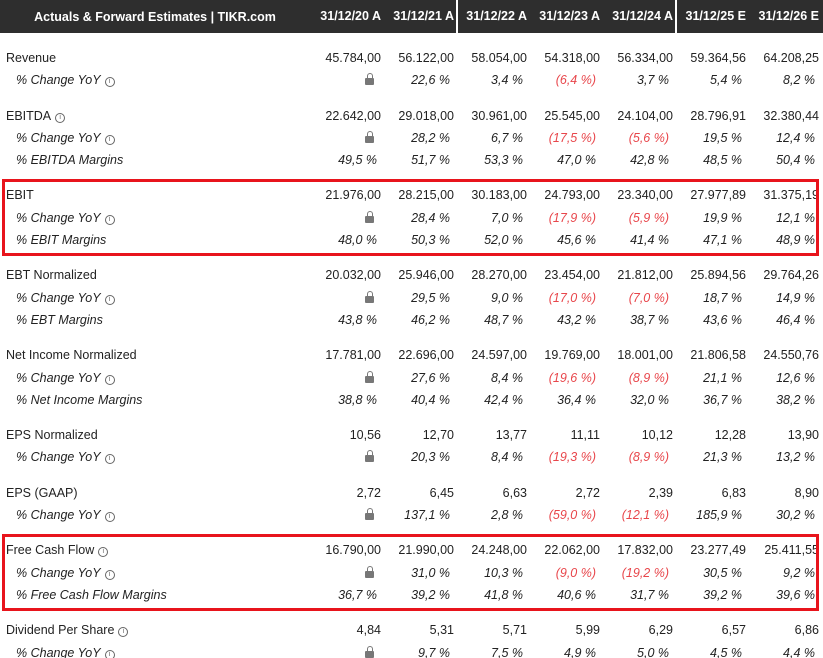 Image resolution: width=823 pixels, height=658 pixels. I want to click on cell-value: 47,0 %, so click(576, 160).